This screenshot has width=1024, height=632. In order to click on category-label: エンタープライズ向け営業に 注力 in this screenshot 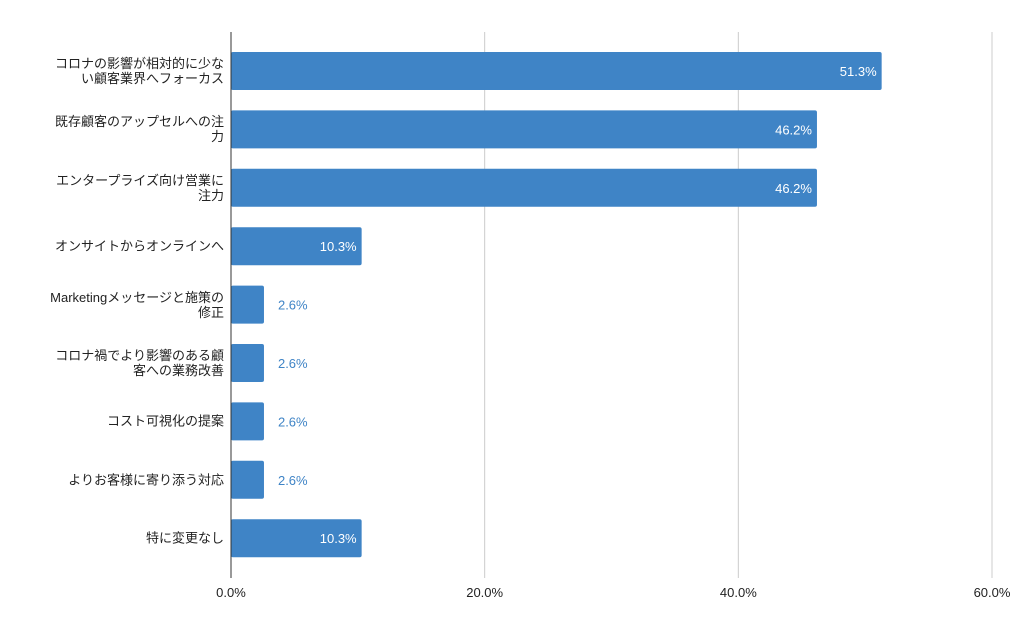, I will do `click(140, 187)`.